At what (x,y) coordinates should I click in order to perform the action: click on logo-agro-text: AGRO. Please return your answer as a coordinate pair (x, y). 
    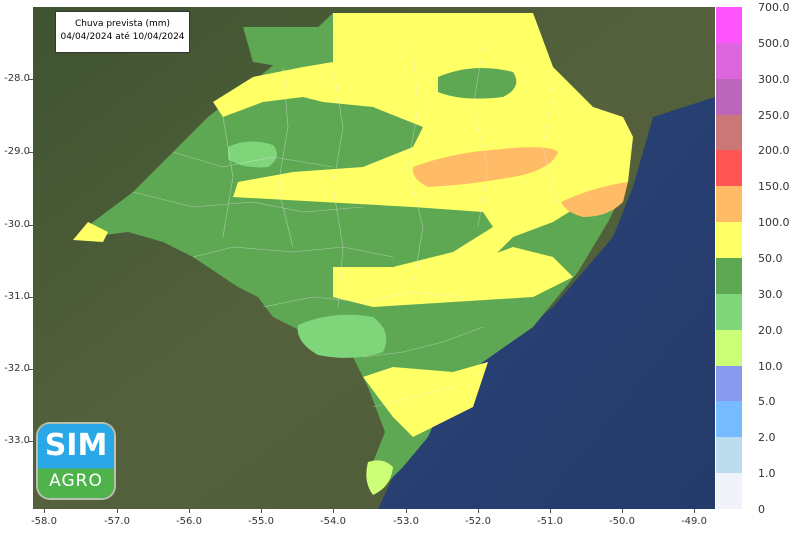
    Looking at the image, I should click on (76, 481).